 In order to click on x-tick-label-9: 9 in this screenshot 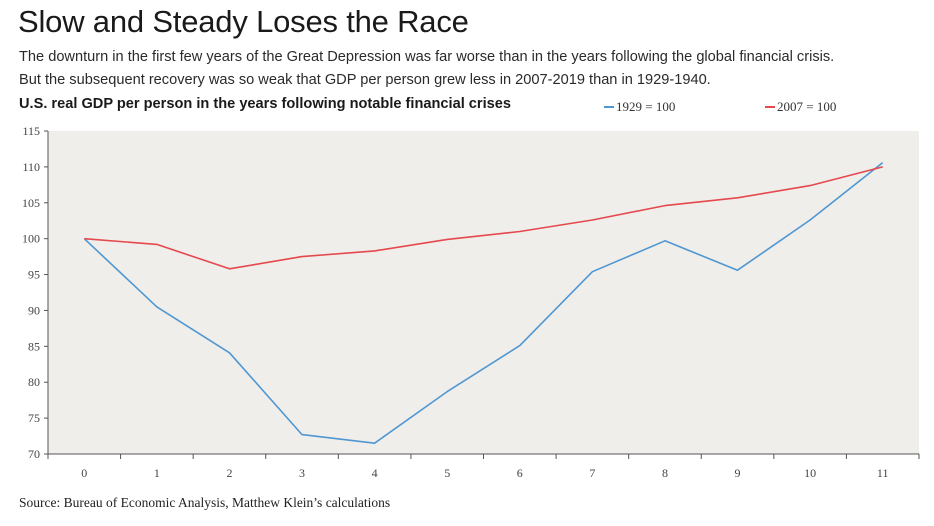, I will do `click(738, 473)`.